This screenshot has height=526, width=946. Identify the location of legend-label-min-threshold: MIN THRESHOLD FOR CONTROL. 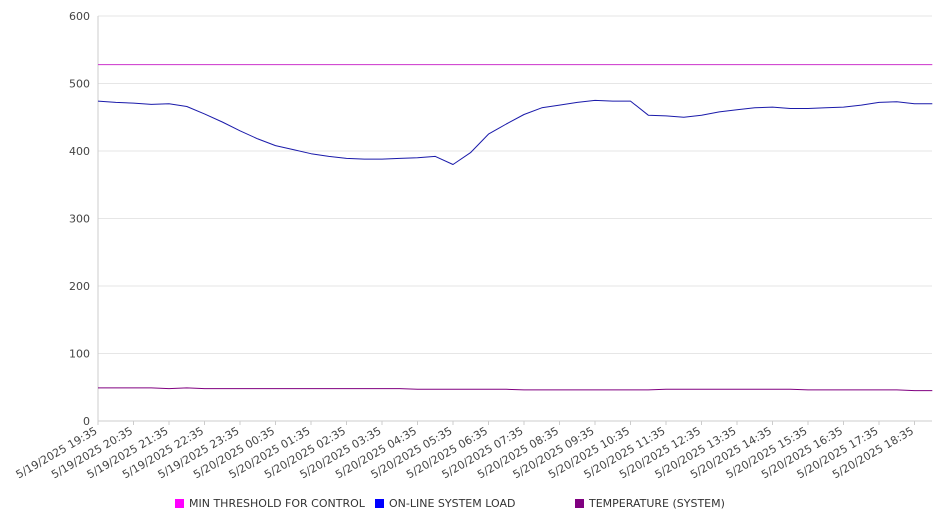
(277, 503).